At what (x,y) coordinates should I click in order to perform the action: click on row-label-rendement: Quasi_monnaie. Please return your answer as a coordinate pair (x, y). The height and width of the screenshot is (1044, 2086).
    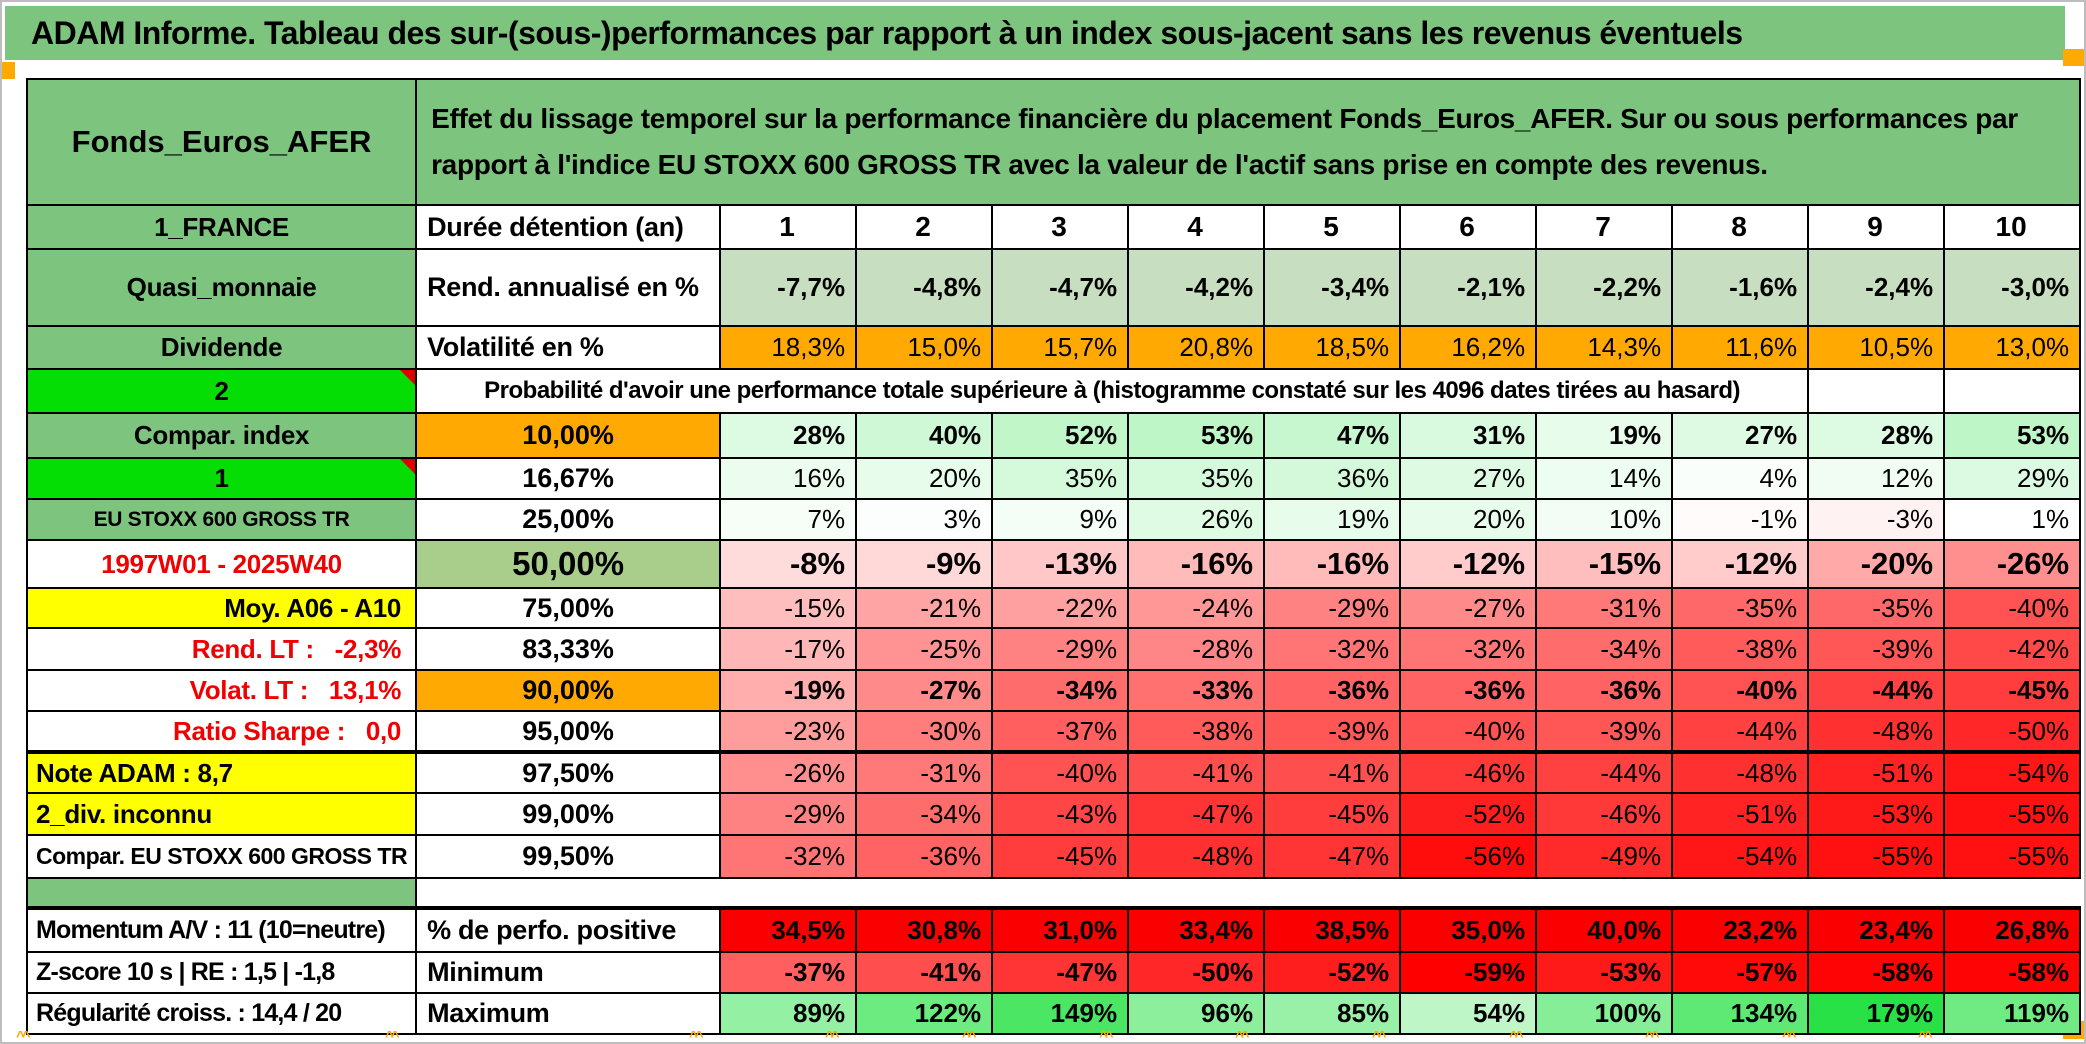
    Looking at the image, I should click on (221, 287).